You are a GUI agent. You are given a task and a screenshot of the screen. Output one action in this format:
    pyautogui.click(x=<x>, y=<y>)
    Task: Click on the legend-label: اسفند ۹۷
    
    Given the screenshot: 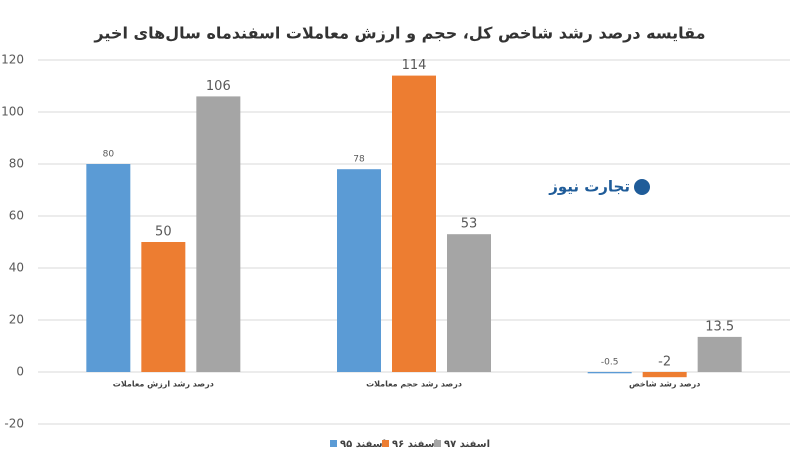 What is the action you would take?
    pyautogui.click(x=467, y=444)
    